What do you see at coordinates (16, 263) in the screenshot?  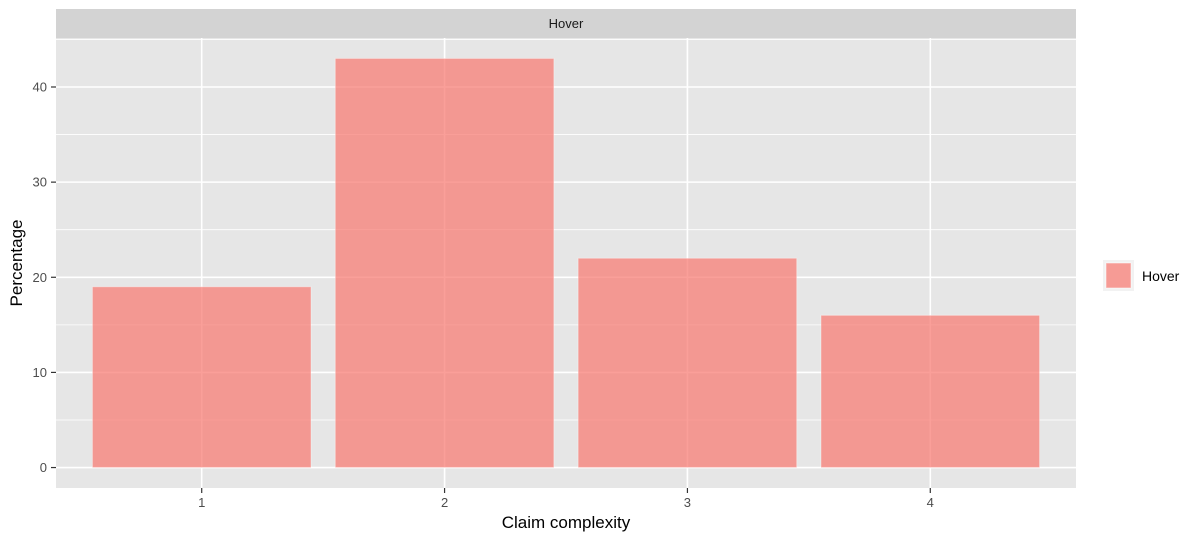 I see `y-axis-title: Percentage` at bounding box center [16, 263].